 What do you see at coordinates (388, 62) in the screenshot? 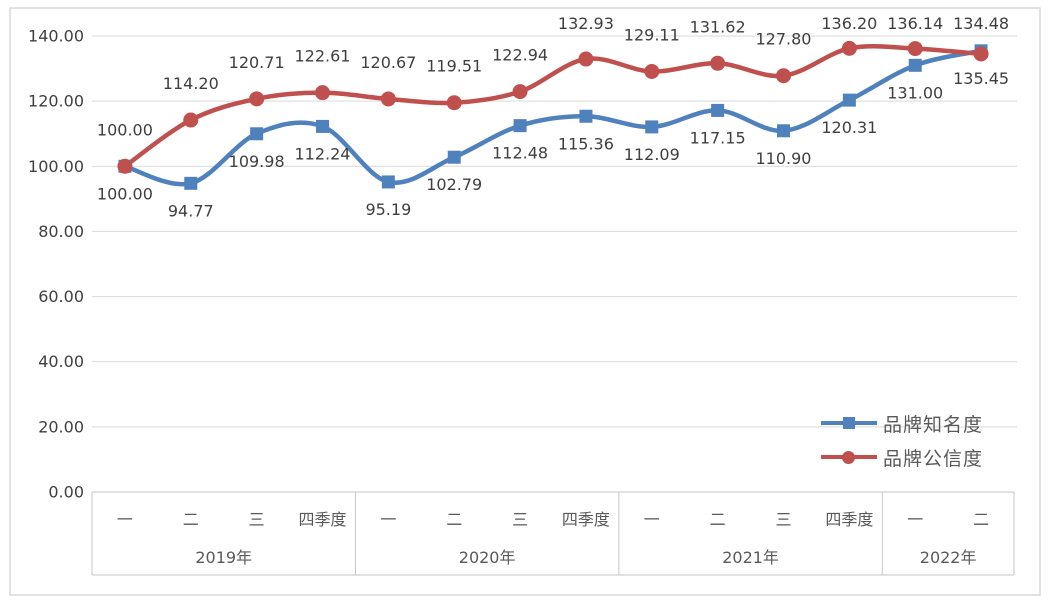
I see `data-label: 120.67` at bounding box center [388, 62].